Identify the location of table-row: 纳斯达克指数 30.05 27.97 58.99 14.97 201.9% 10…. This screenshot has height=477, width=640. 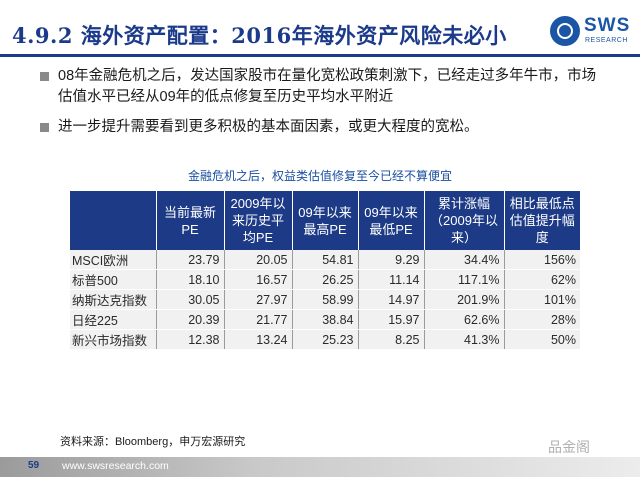
(325, 299).